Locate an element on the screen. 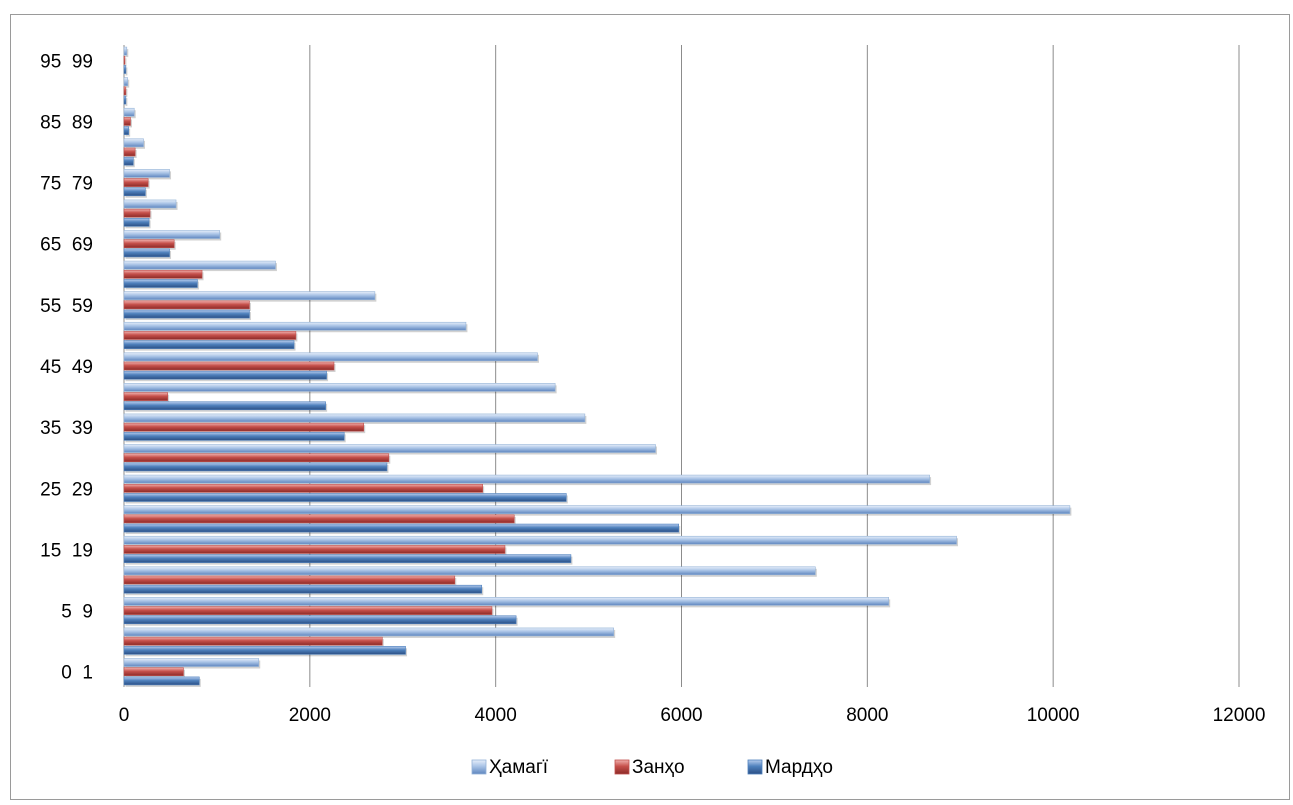 The image size is (1293, 805). y-tick-label: 15 19 is located at coordinates (66, 550).